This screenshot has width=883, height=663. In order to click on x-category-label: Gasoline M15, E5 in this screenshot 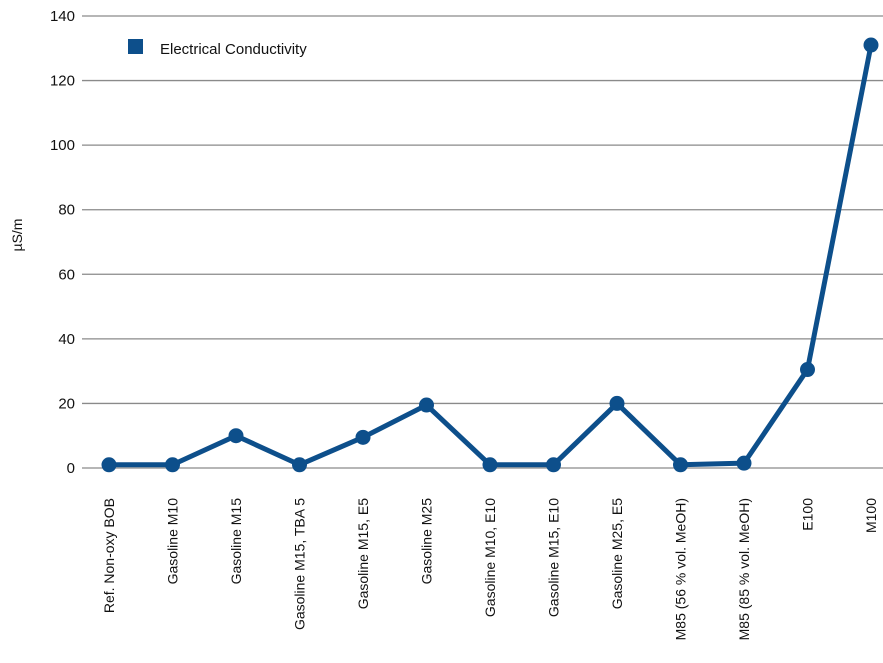, I will do `click(363, 553)`.